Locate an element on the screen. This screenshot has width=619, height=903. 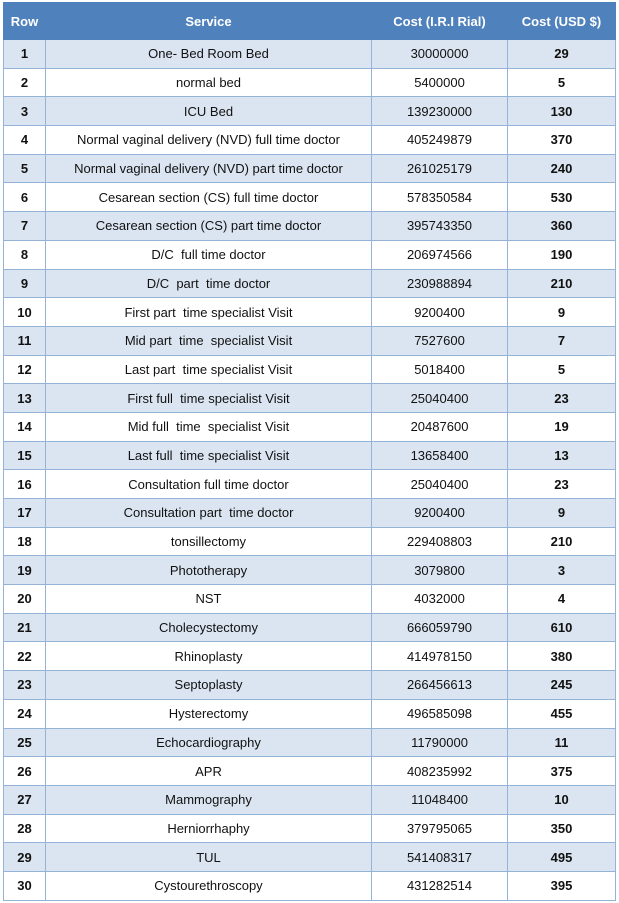
cost-usd: 130 is located at coordinates (561, 111).